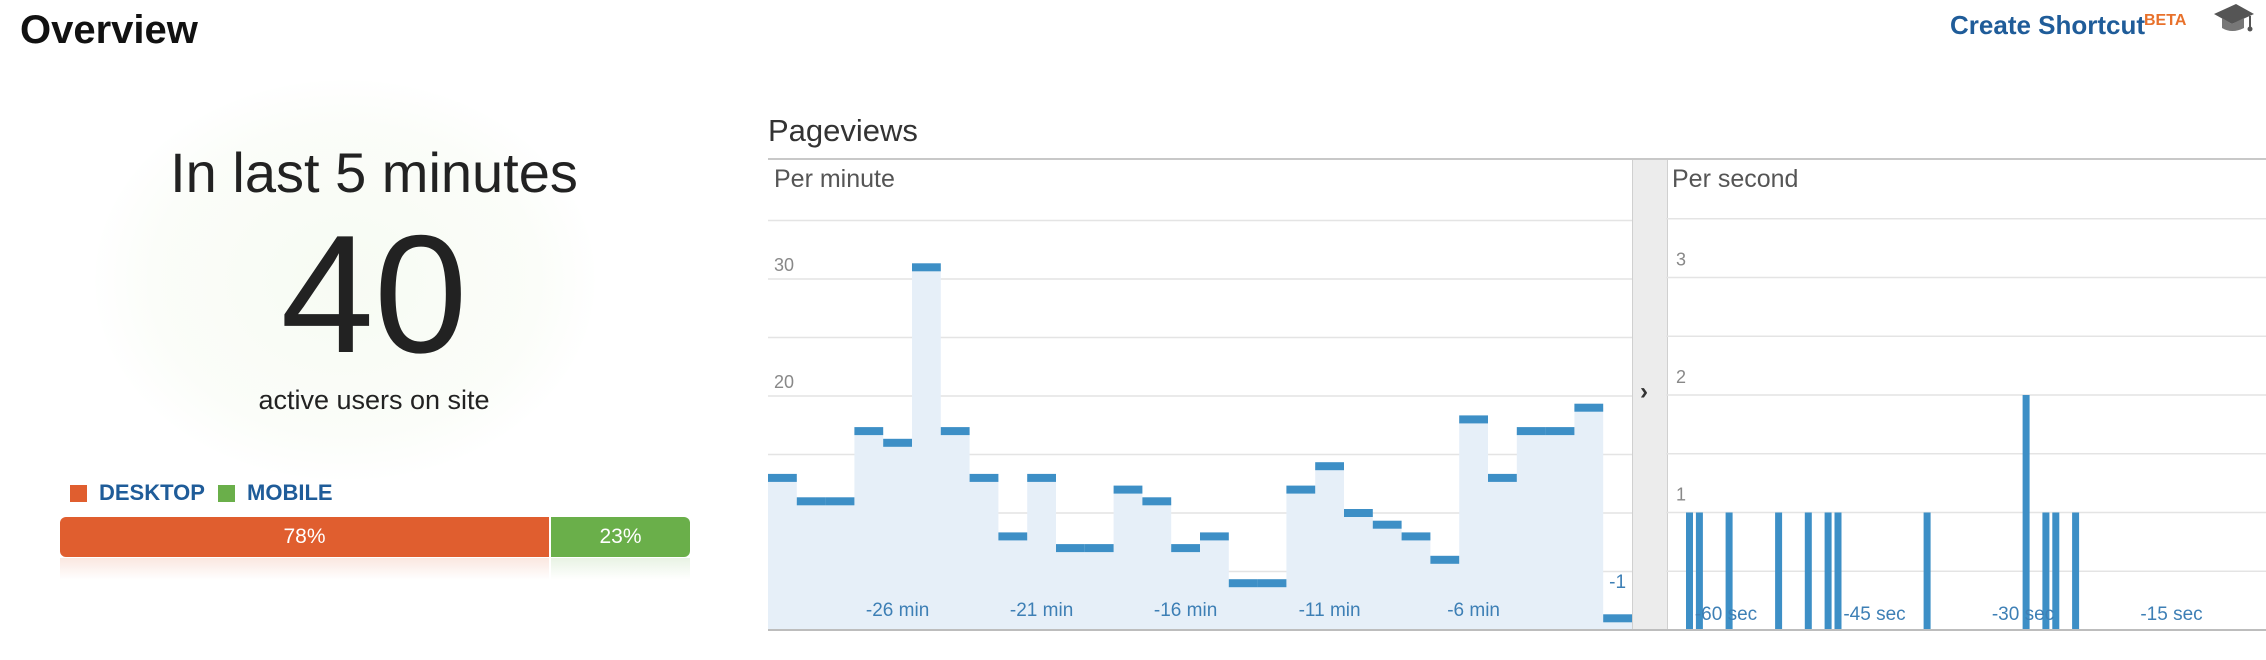 The width and height of the screenshot is (2266, 660). What do you see at coordinates (897, 610) in the screenshot?
I see `x-tick-label: -26 min` at bounding box center [897, 610].